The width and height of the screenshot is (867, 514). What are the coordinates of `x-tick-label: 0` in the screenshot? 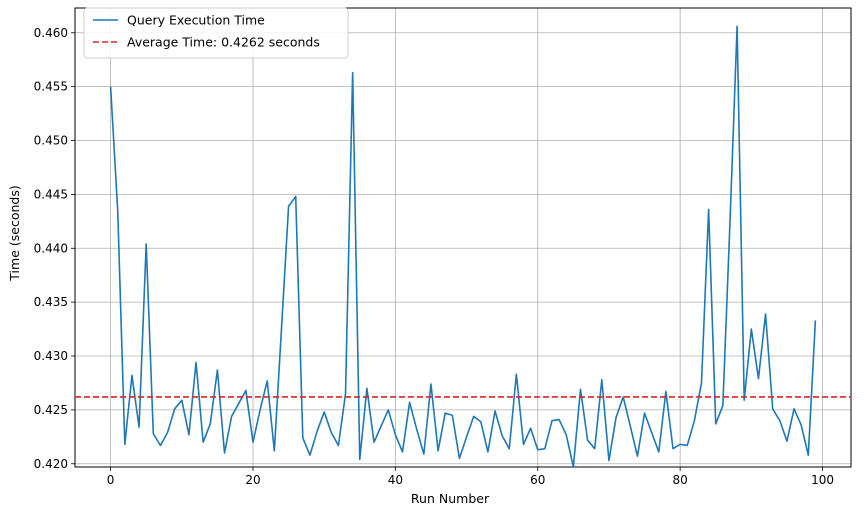 It's located at (111, 480).